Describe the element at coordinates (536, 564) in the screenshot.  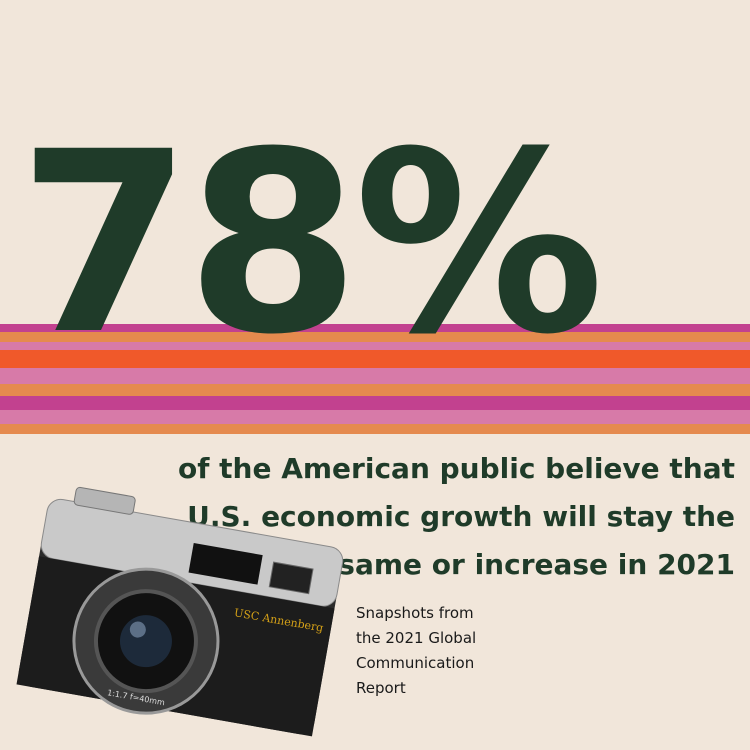
I see `statement-line: same or increase in 2021` at that location.